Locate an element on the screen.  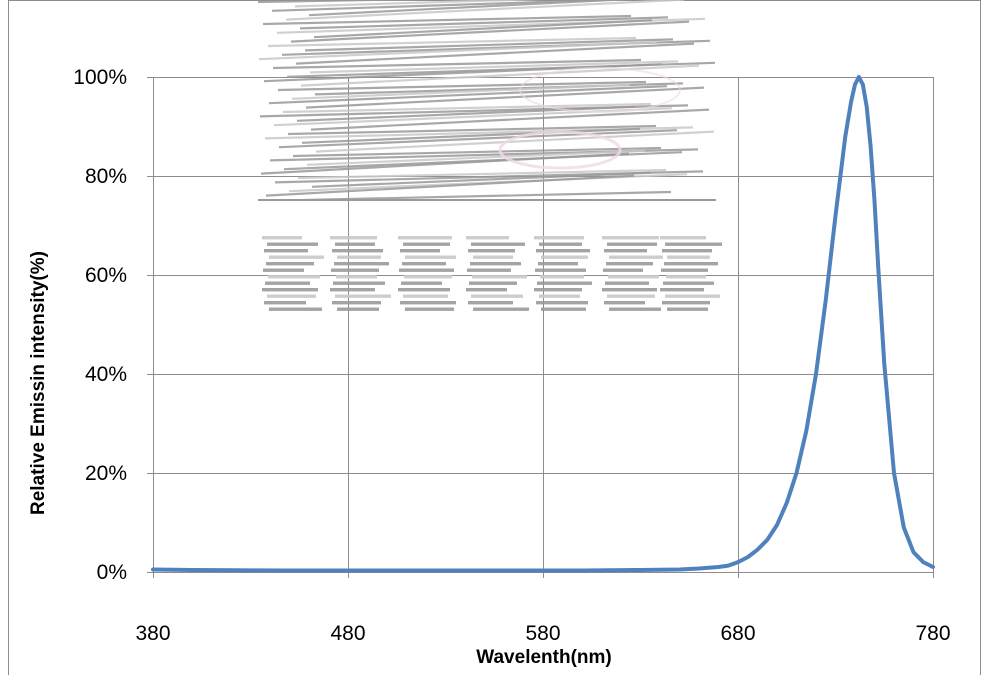
x-tick-label-2: 580 is located at coordinates (542, 633).